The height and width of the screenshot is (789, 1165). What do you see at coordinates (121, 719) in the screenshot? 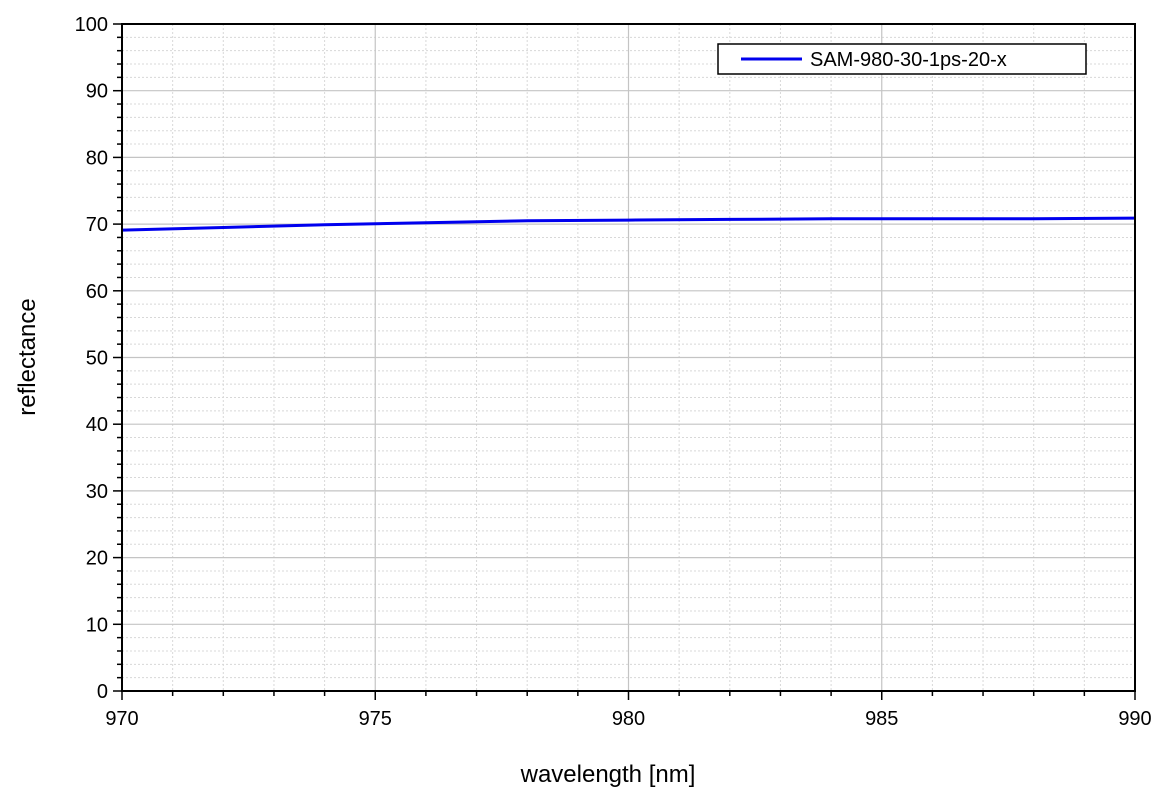
I see `x-tick-label: 970` at bounding box center [121, 719].